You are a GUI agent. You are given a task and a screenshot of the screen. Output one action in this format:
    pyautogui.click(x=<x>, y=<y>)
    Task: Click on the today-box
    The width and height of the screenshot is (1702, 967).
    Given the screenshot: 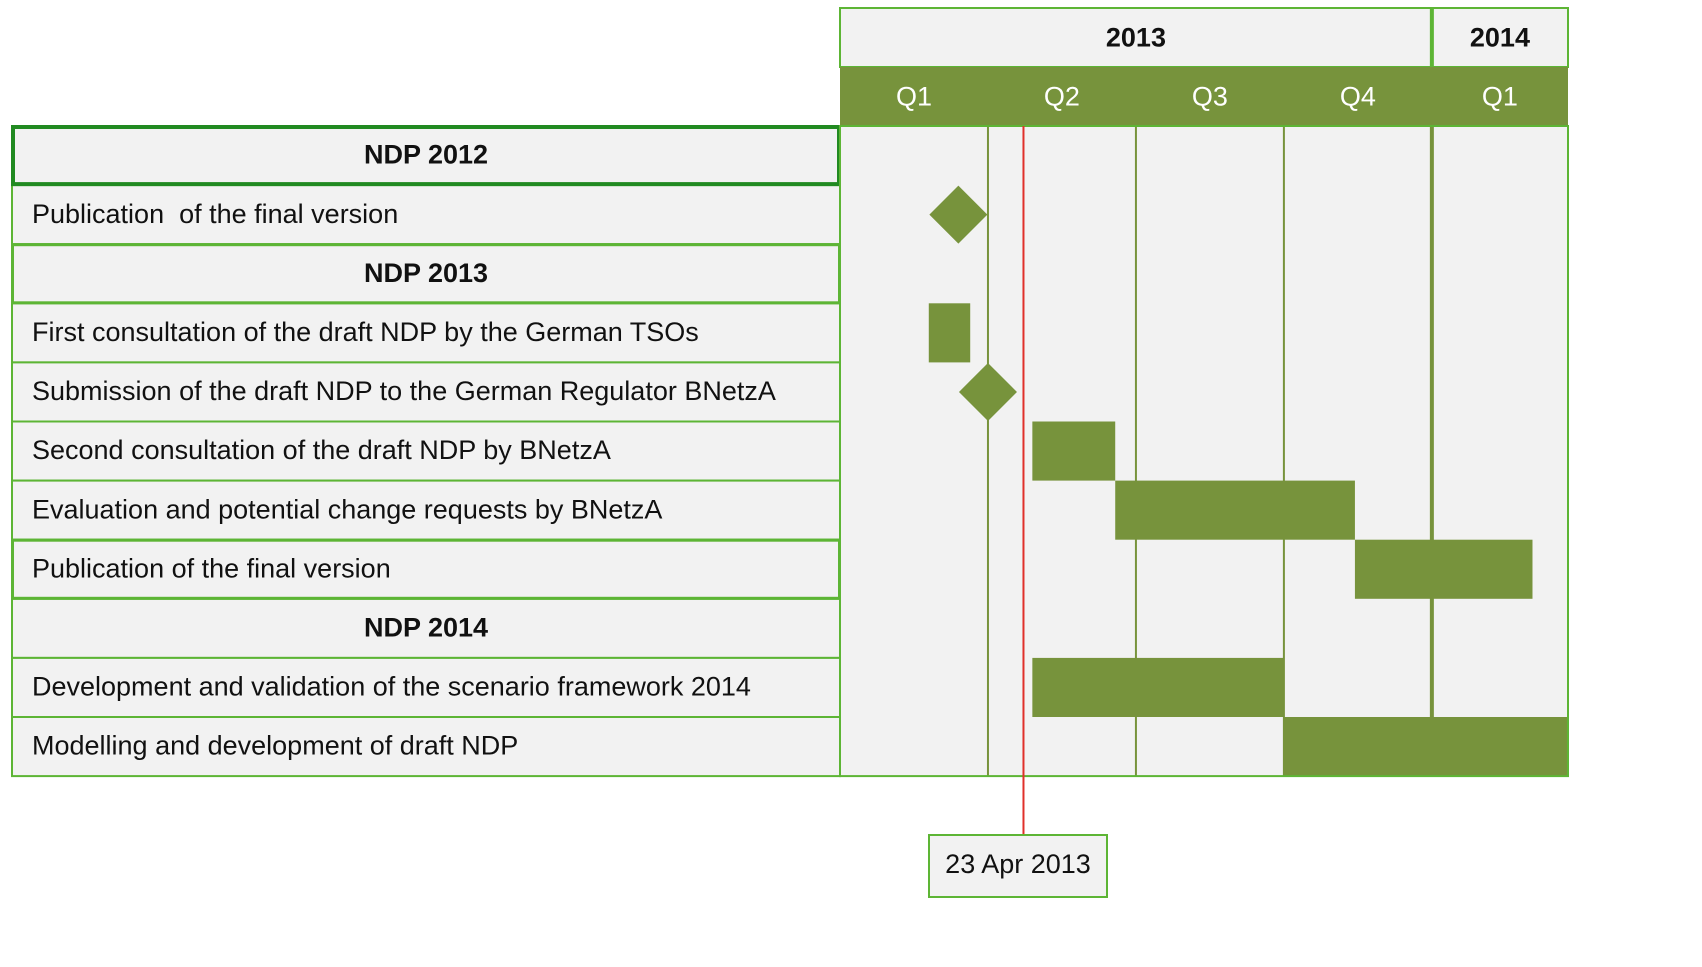 What is the action you would take?
    pyautogui.click(x=1018, y=866)
    